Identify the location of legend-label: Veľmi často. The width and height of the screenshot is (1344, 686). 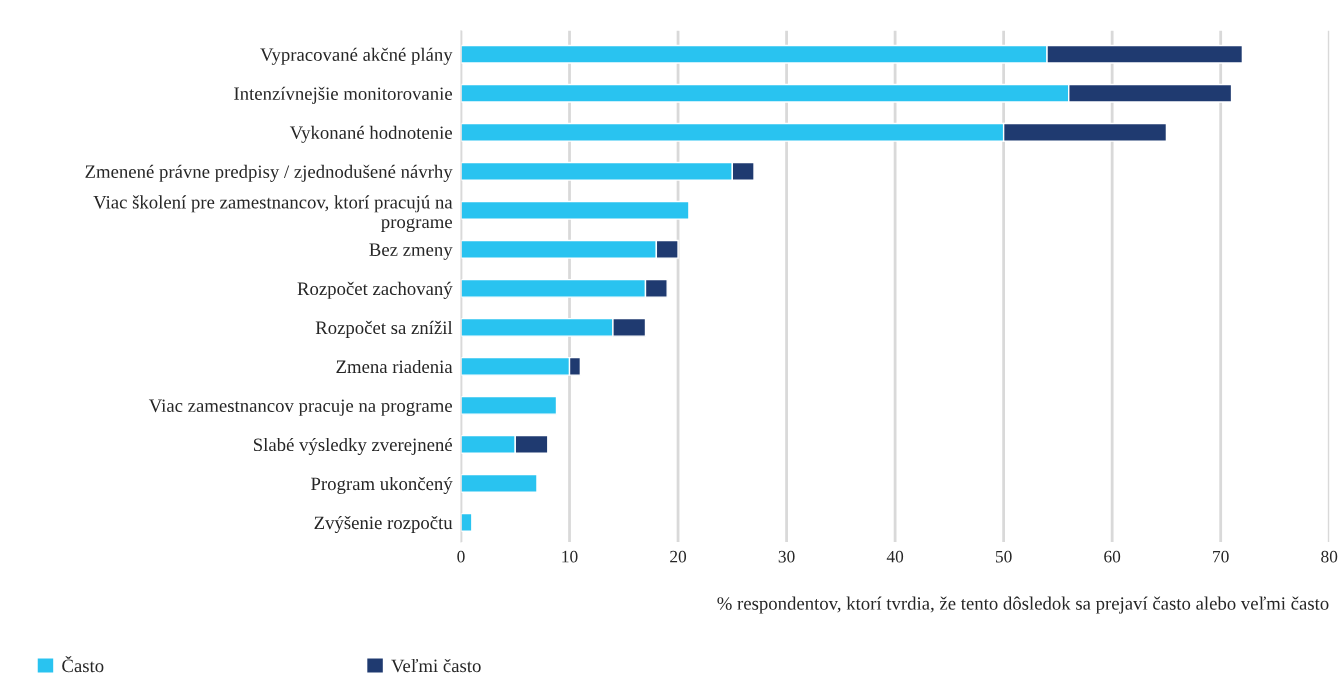
(436, 665).